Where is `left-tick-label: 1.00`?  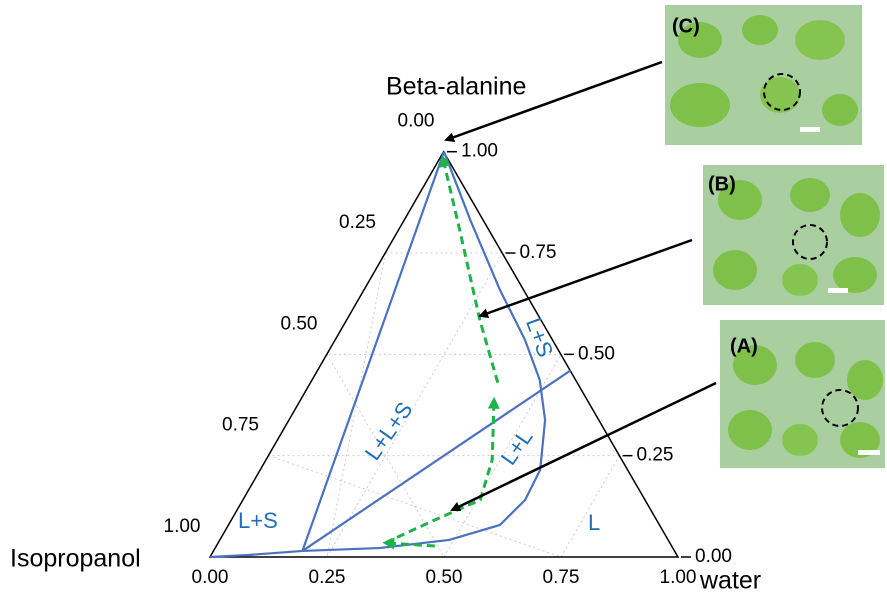 left-tick-label: 1.00 is located at coordinates (182, 526).